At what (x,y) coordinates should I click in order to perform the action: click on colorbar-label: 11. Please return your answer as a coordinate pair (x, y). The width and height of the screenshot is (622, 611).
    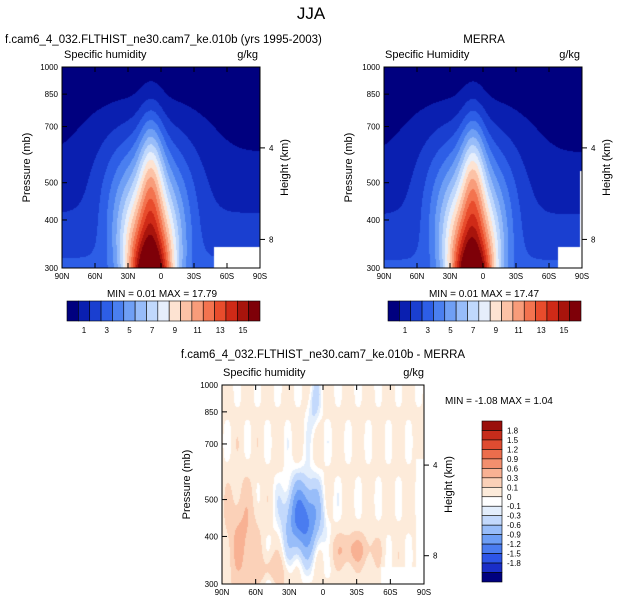
    Looking at the image, I should click on (518, 330).